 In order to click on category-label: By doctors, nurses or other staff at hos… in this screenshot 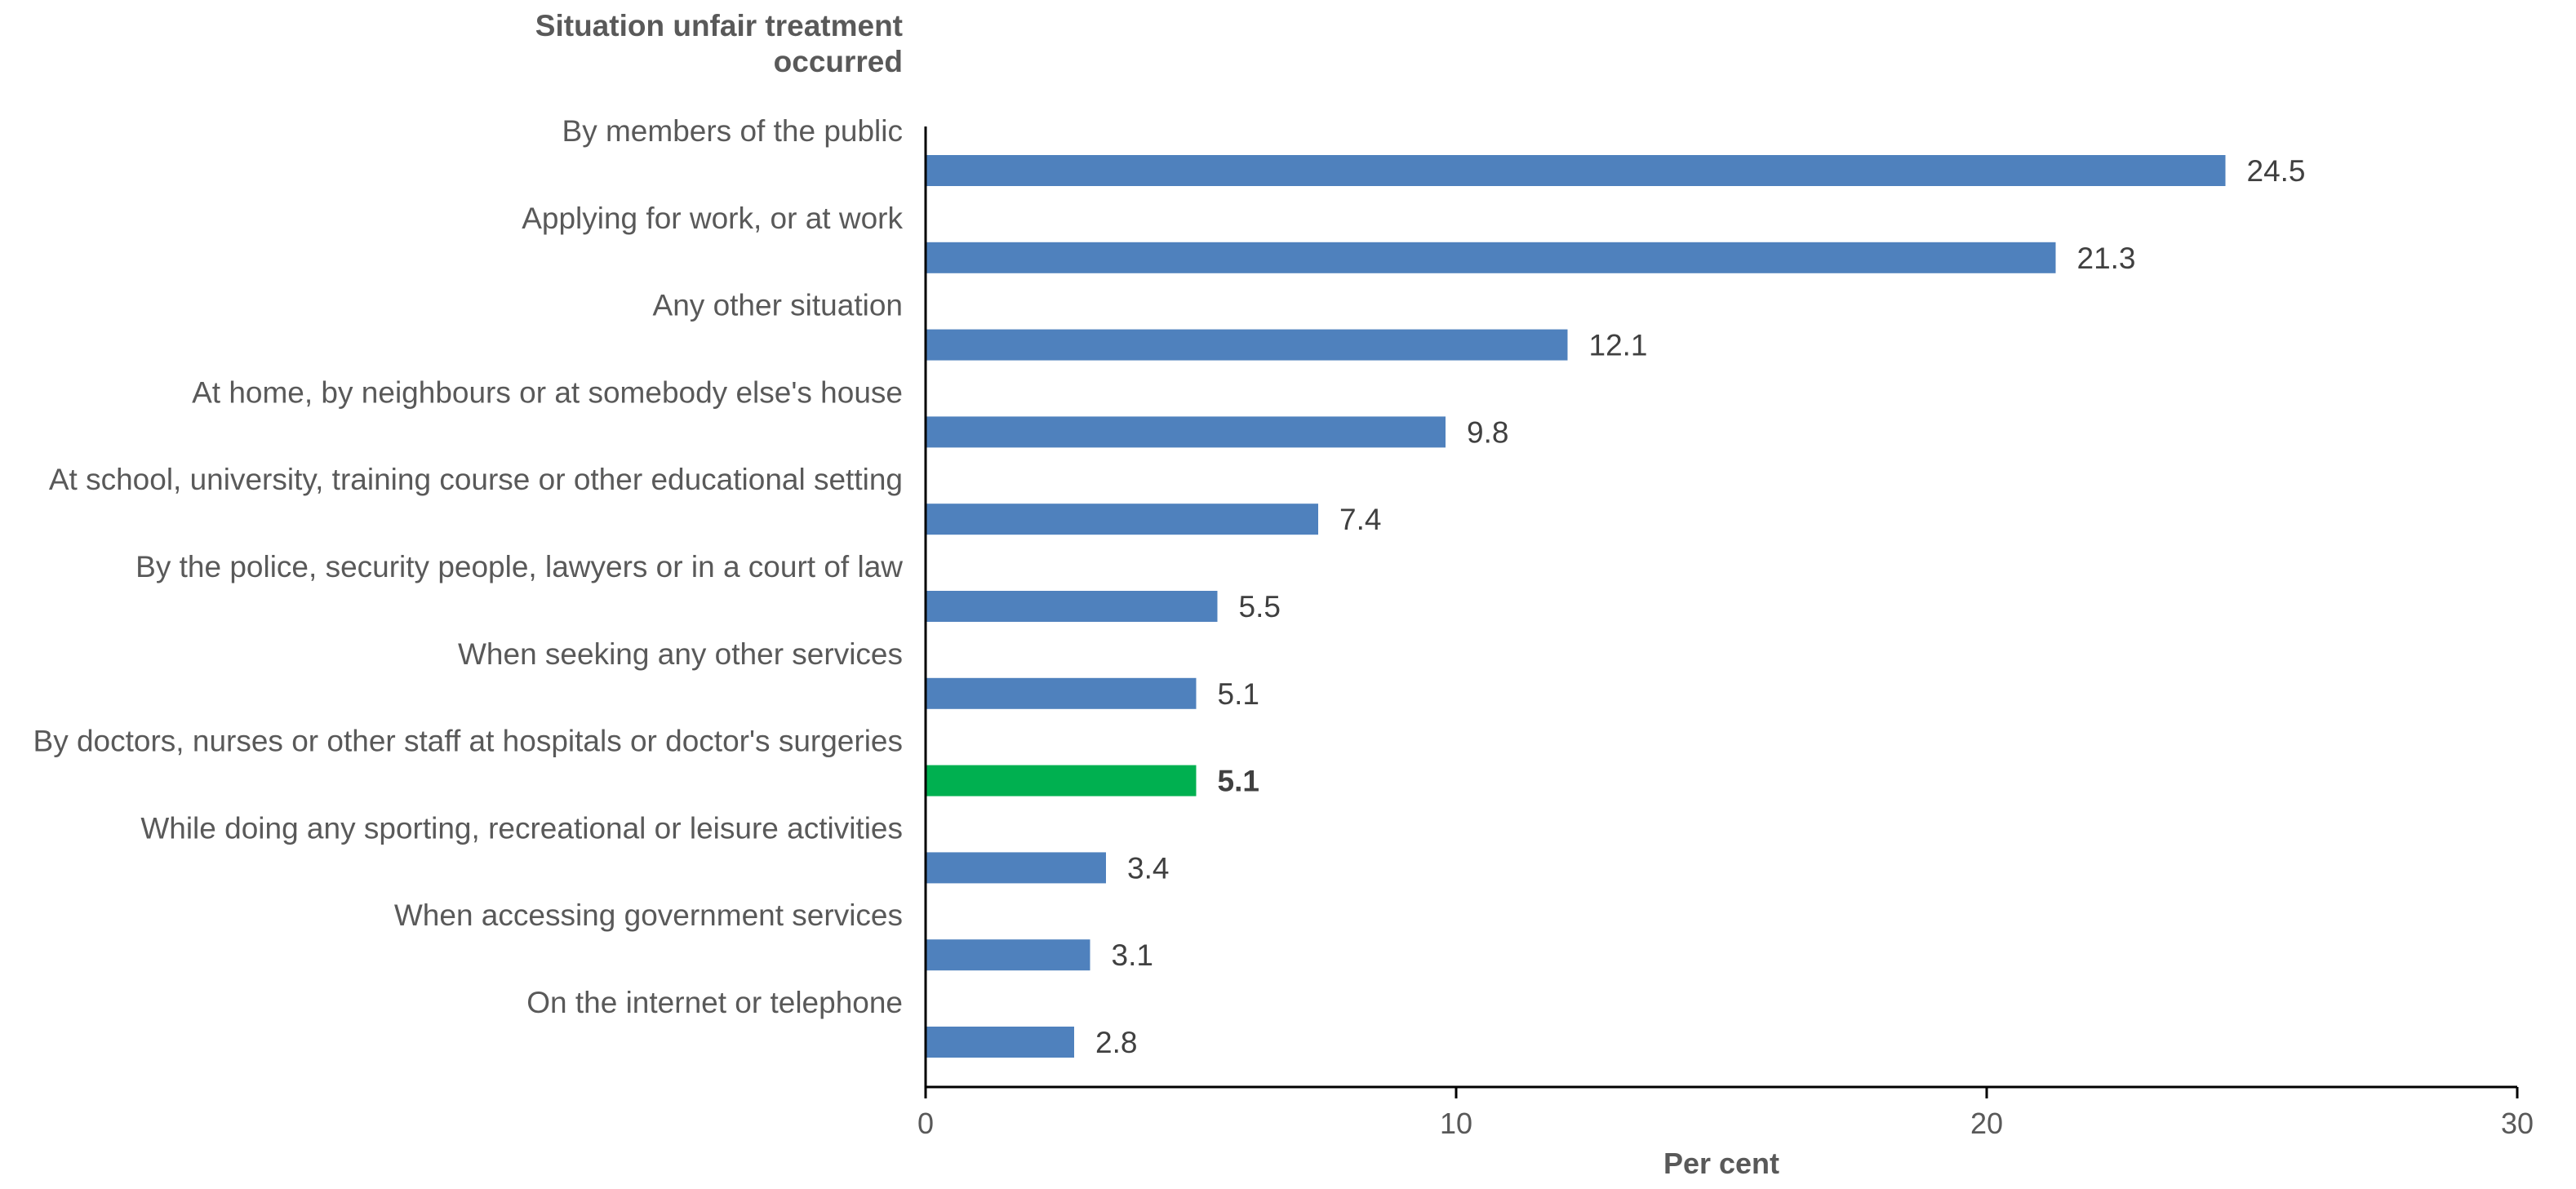, I will do `click(468, 742)`.